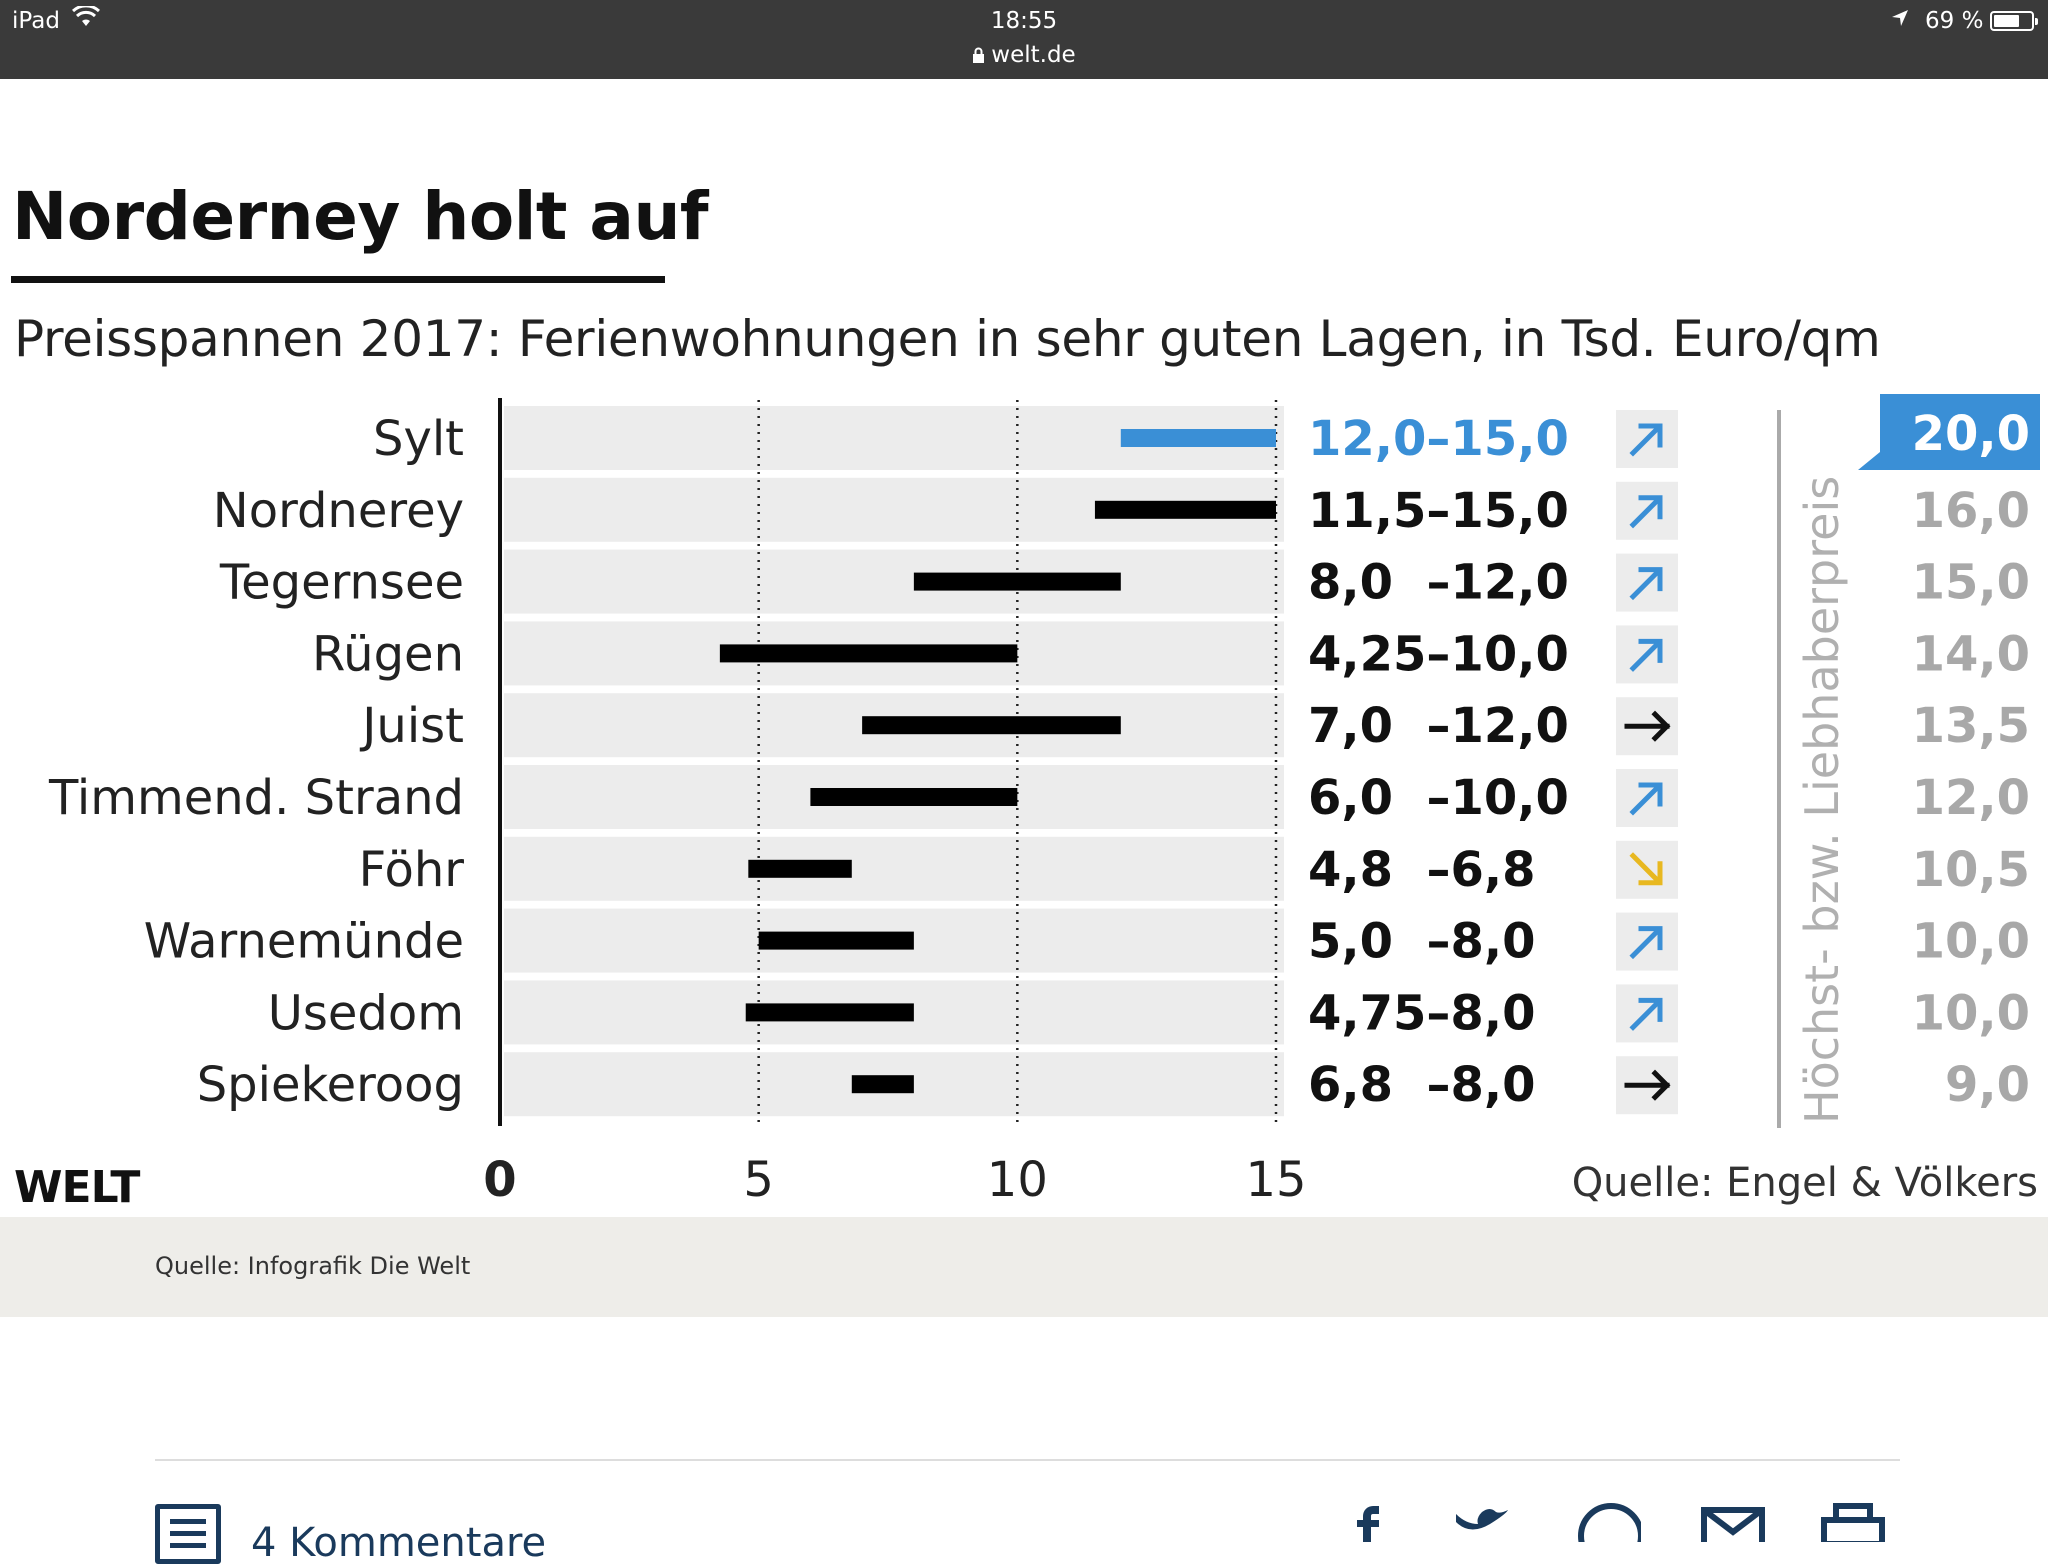  What do you see at coordinates (338, 279) in the screenshot?
I see `title-underline` at bounding box center [338, 279].